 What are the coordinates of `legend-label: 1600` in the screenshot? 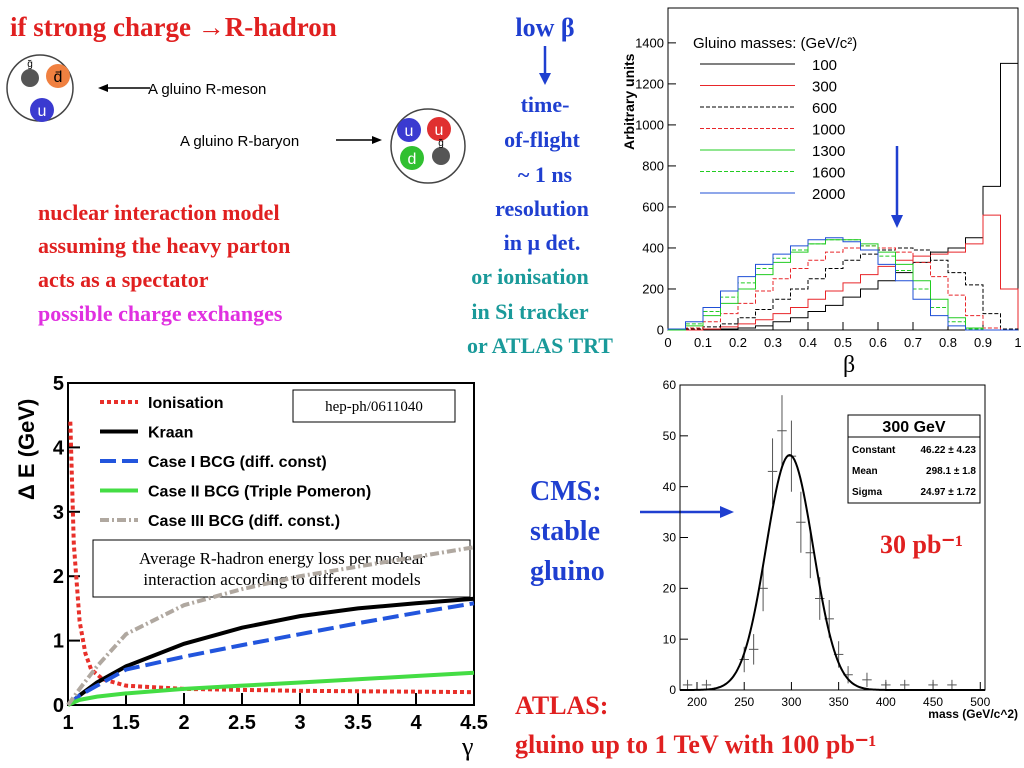 It's located at (828, 173).